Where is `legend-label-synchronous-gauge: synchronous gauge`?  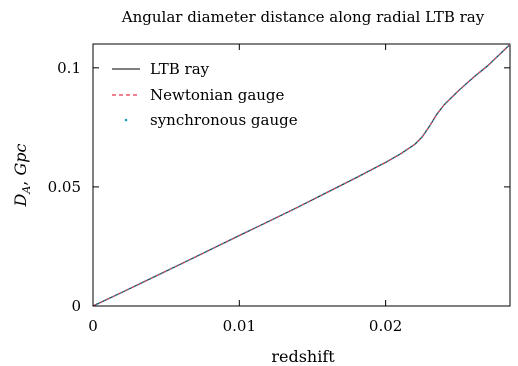 legend-label-synchronous-gauge: synchronous gauge is located at coordinates (224, 120).